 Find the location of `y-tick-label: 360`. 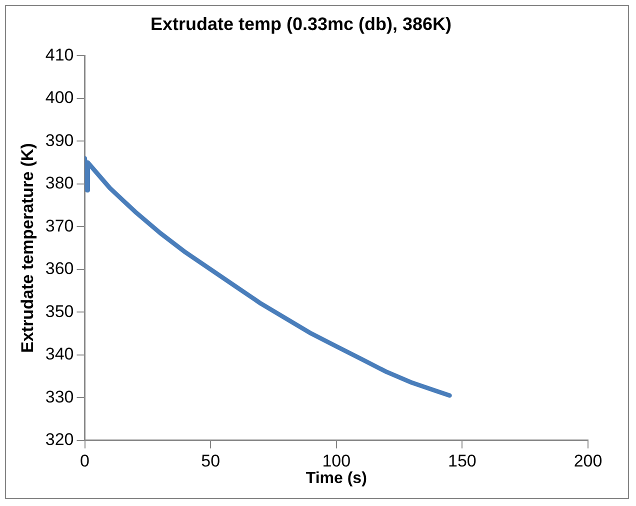

y-tick-label: 360 is located at coordinates (59, 268).